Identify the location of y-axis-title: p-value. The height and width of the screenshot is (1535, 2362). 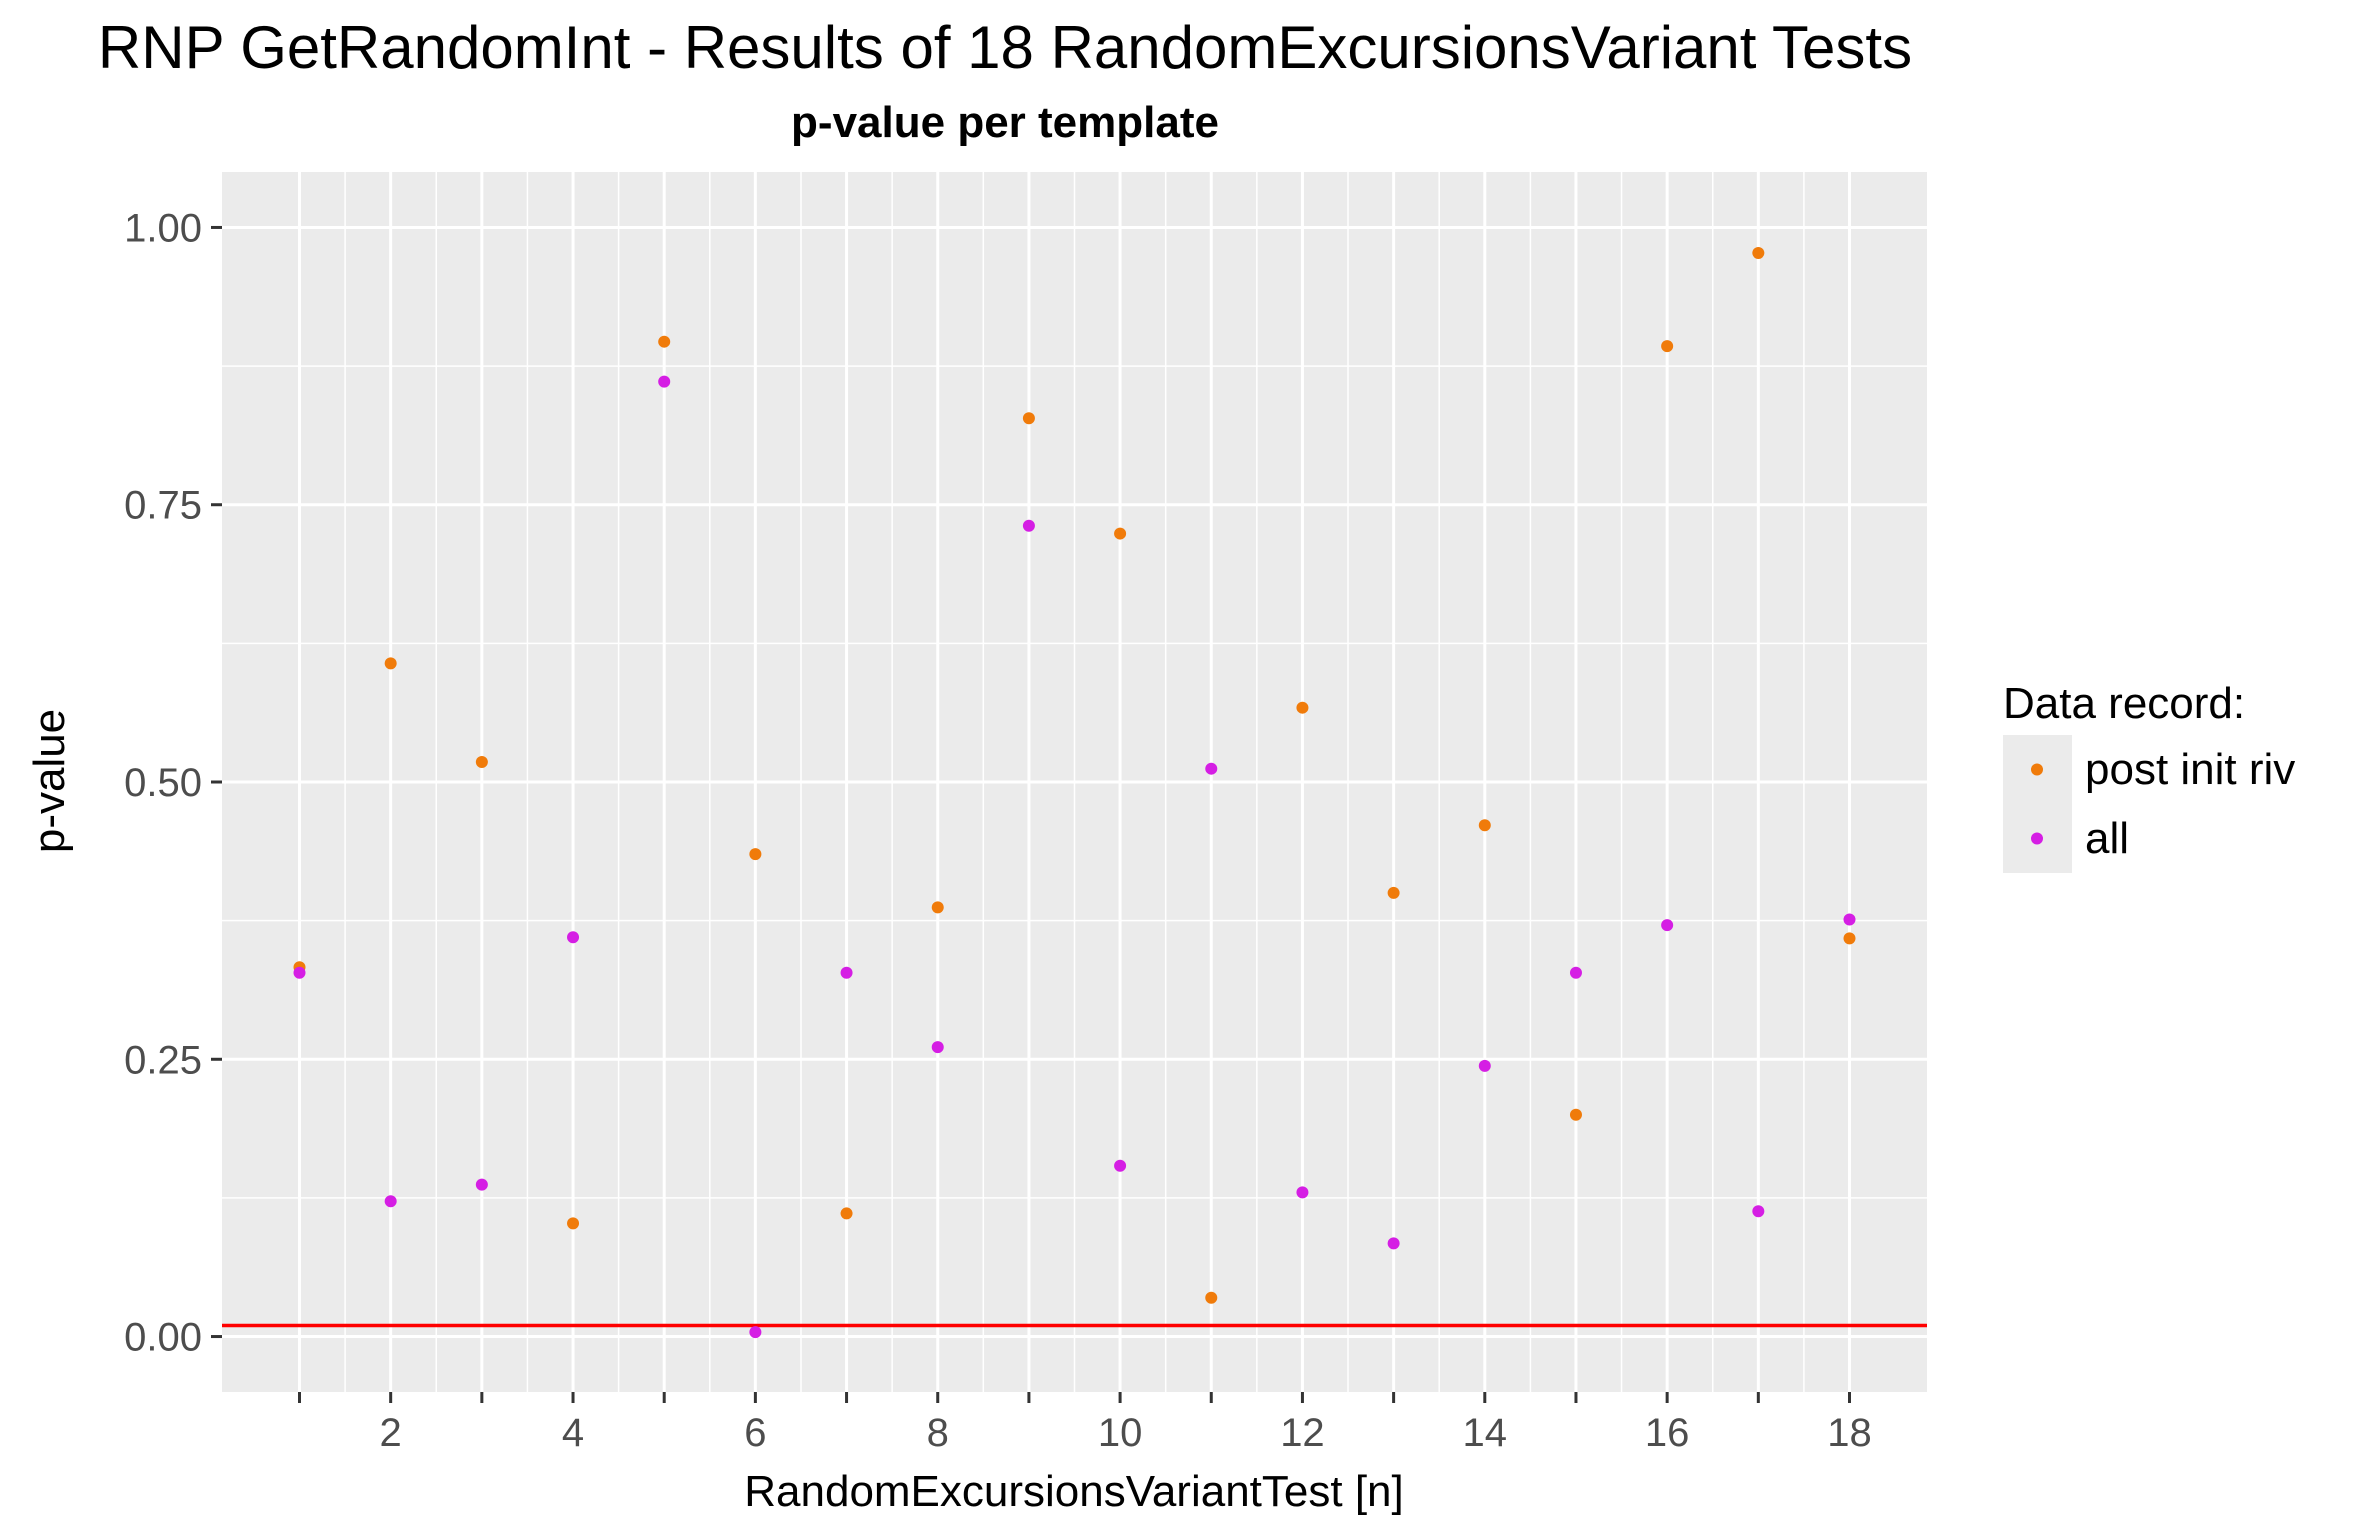
(49, 781).